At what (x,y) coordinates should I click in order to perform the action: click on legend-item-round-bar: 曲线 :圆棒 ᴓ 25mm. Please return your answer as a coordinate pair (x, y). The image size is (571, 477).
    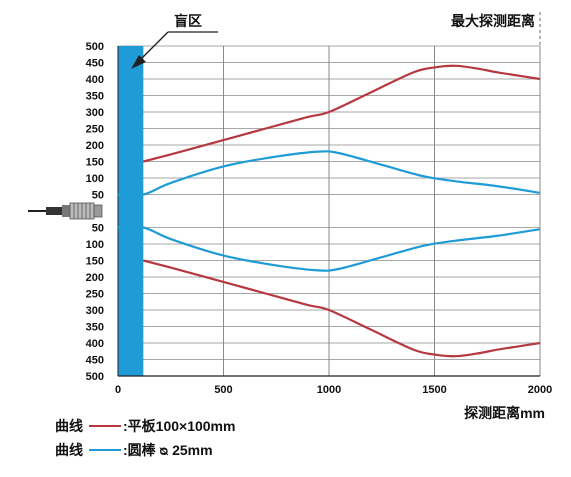
    Looking at the image, I should click on (134, 450).